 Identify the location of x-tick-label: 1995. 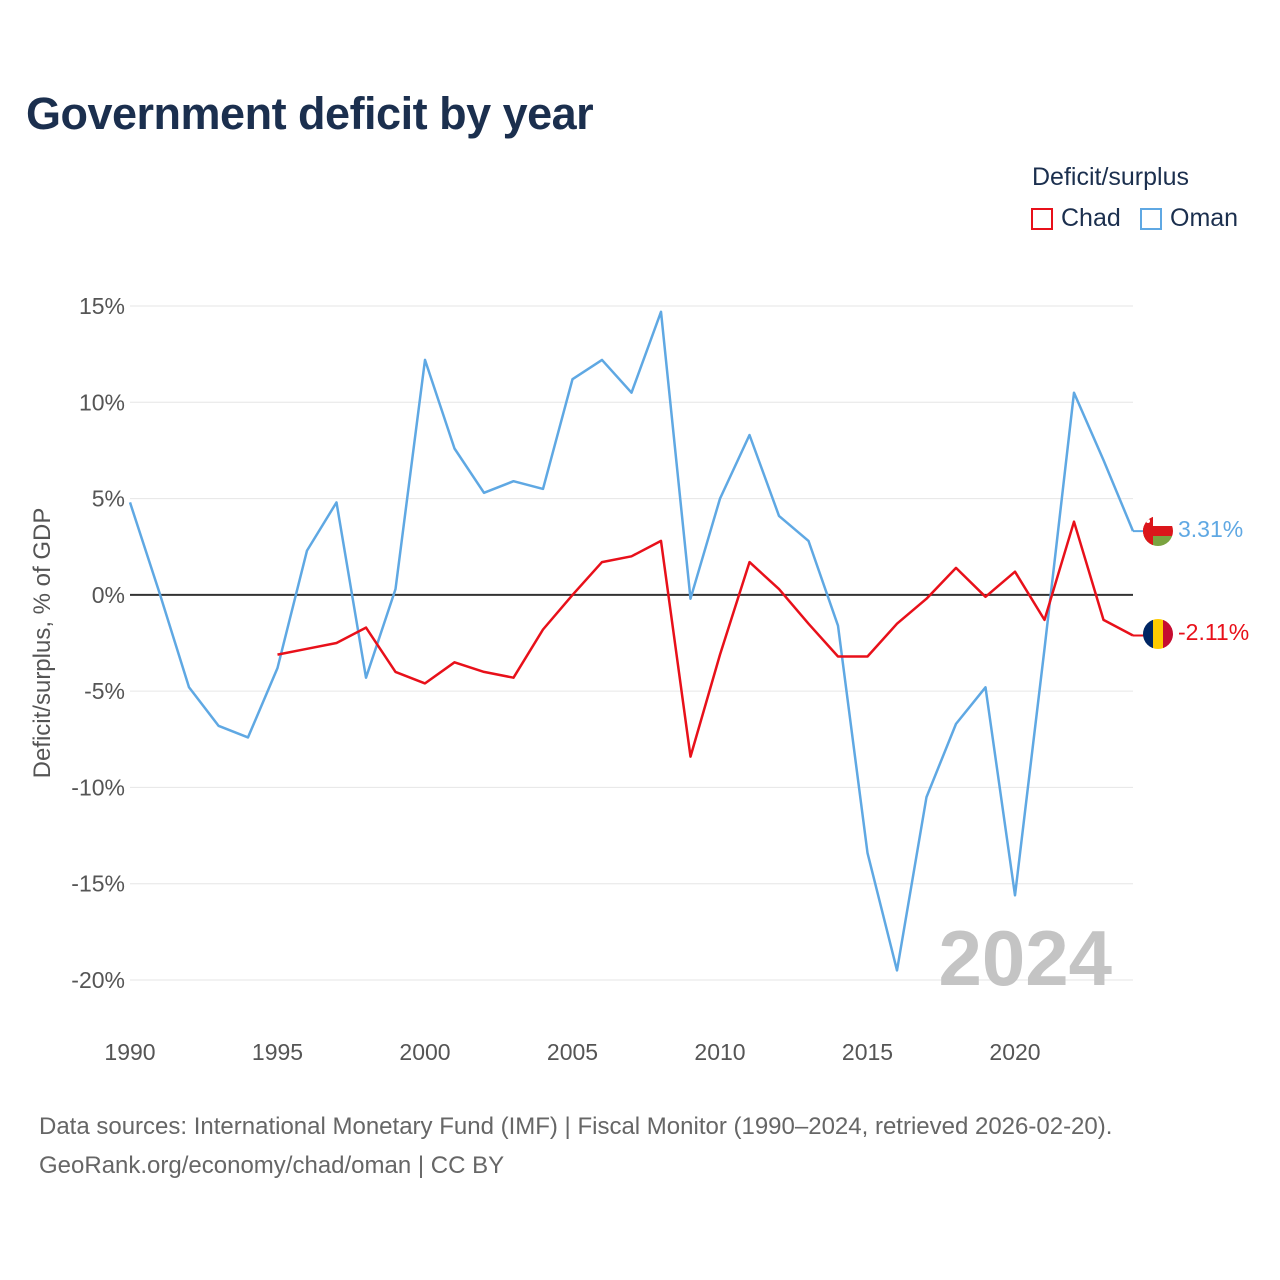
(277, 1052).